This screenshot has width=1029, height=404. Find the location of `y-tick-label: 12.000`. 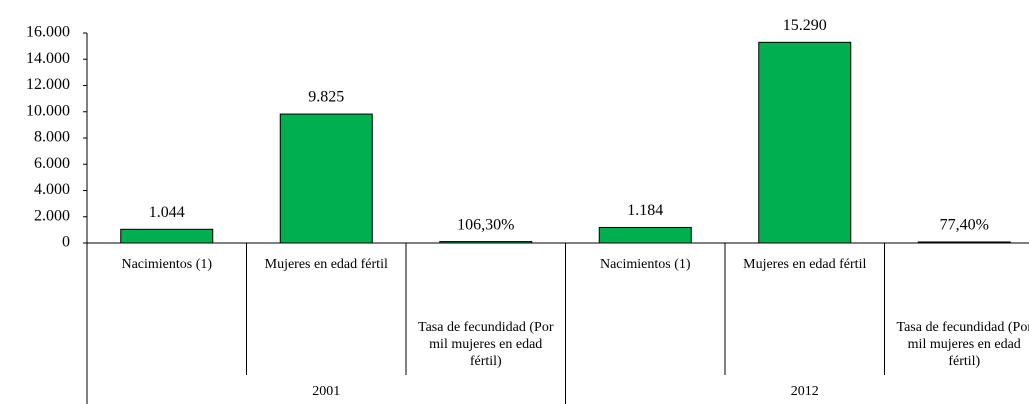

y-tick-label: 12.000 is located at coordinates (48, 84).